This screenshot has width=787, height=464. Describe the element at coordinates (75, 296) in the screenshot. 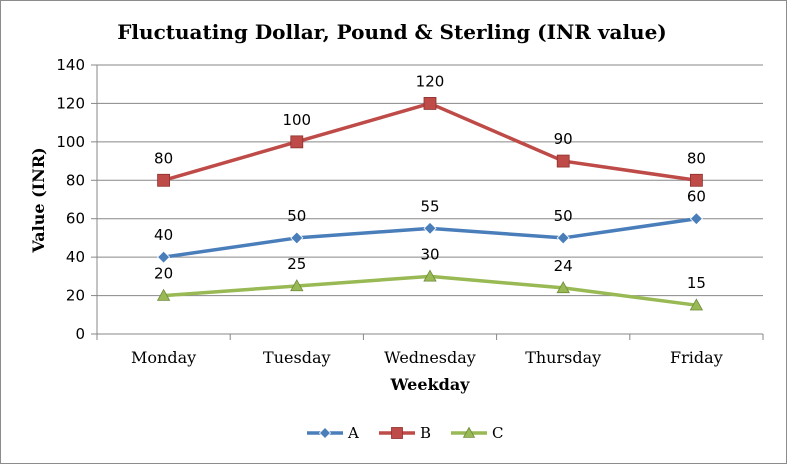

I see `y-tick-label: 20` at that location.